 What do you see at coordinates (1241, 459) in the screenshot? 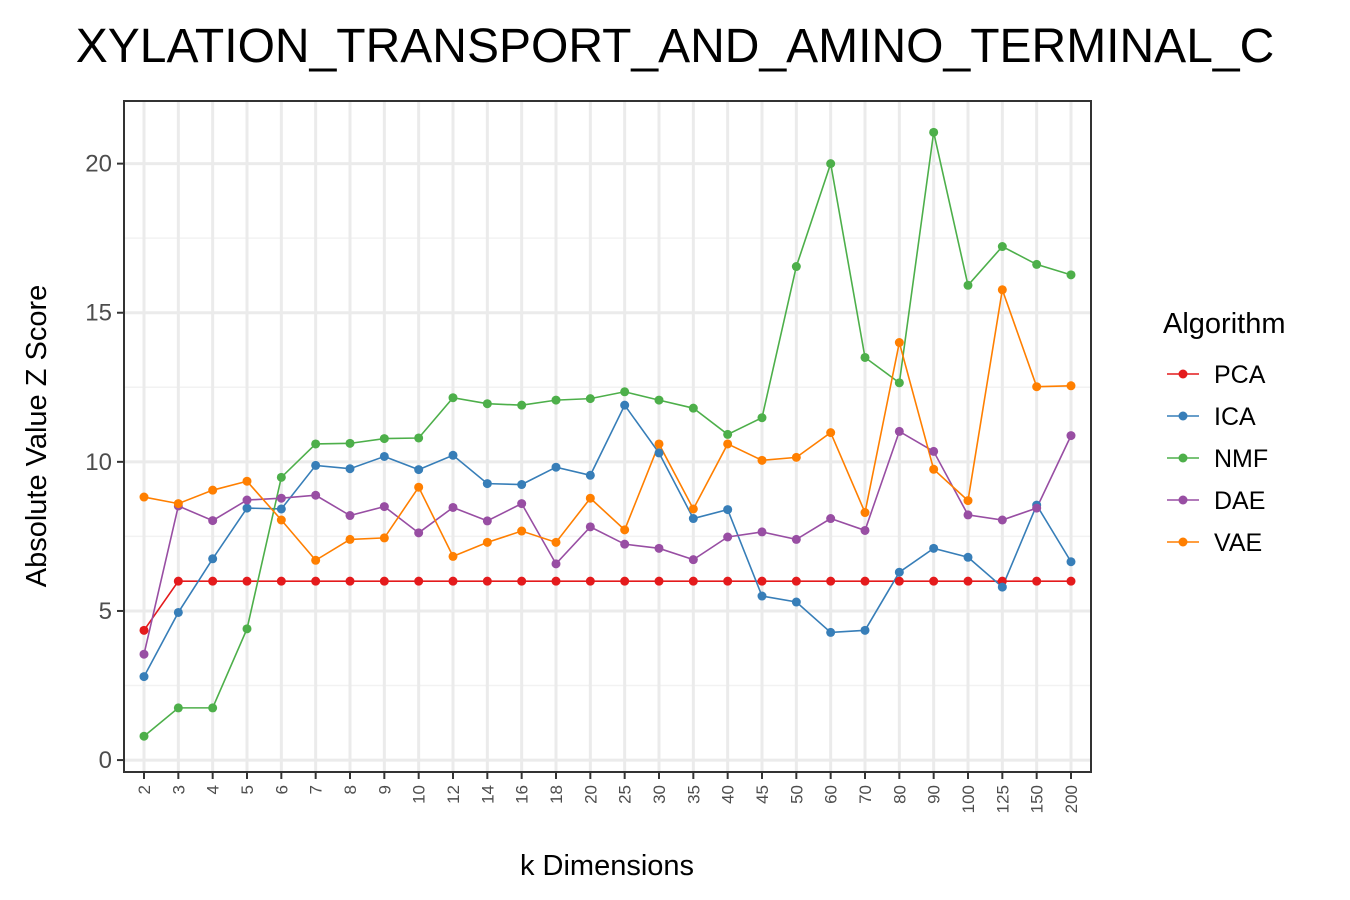
I see `legend-label-nmf: NMF` at bounding box center [1241, 459].